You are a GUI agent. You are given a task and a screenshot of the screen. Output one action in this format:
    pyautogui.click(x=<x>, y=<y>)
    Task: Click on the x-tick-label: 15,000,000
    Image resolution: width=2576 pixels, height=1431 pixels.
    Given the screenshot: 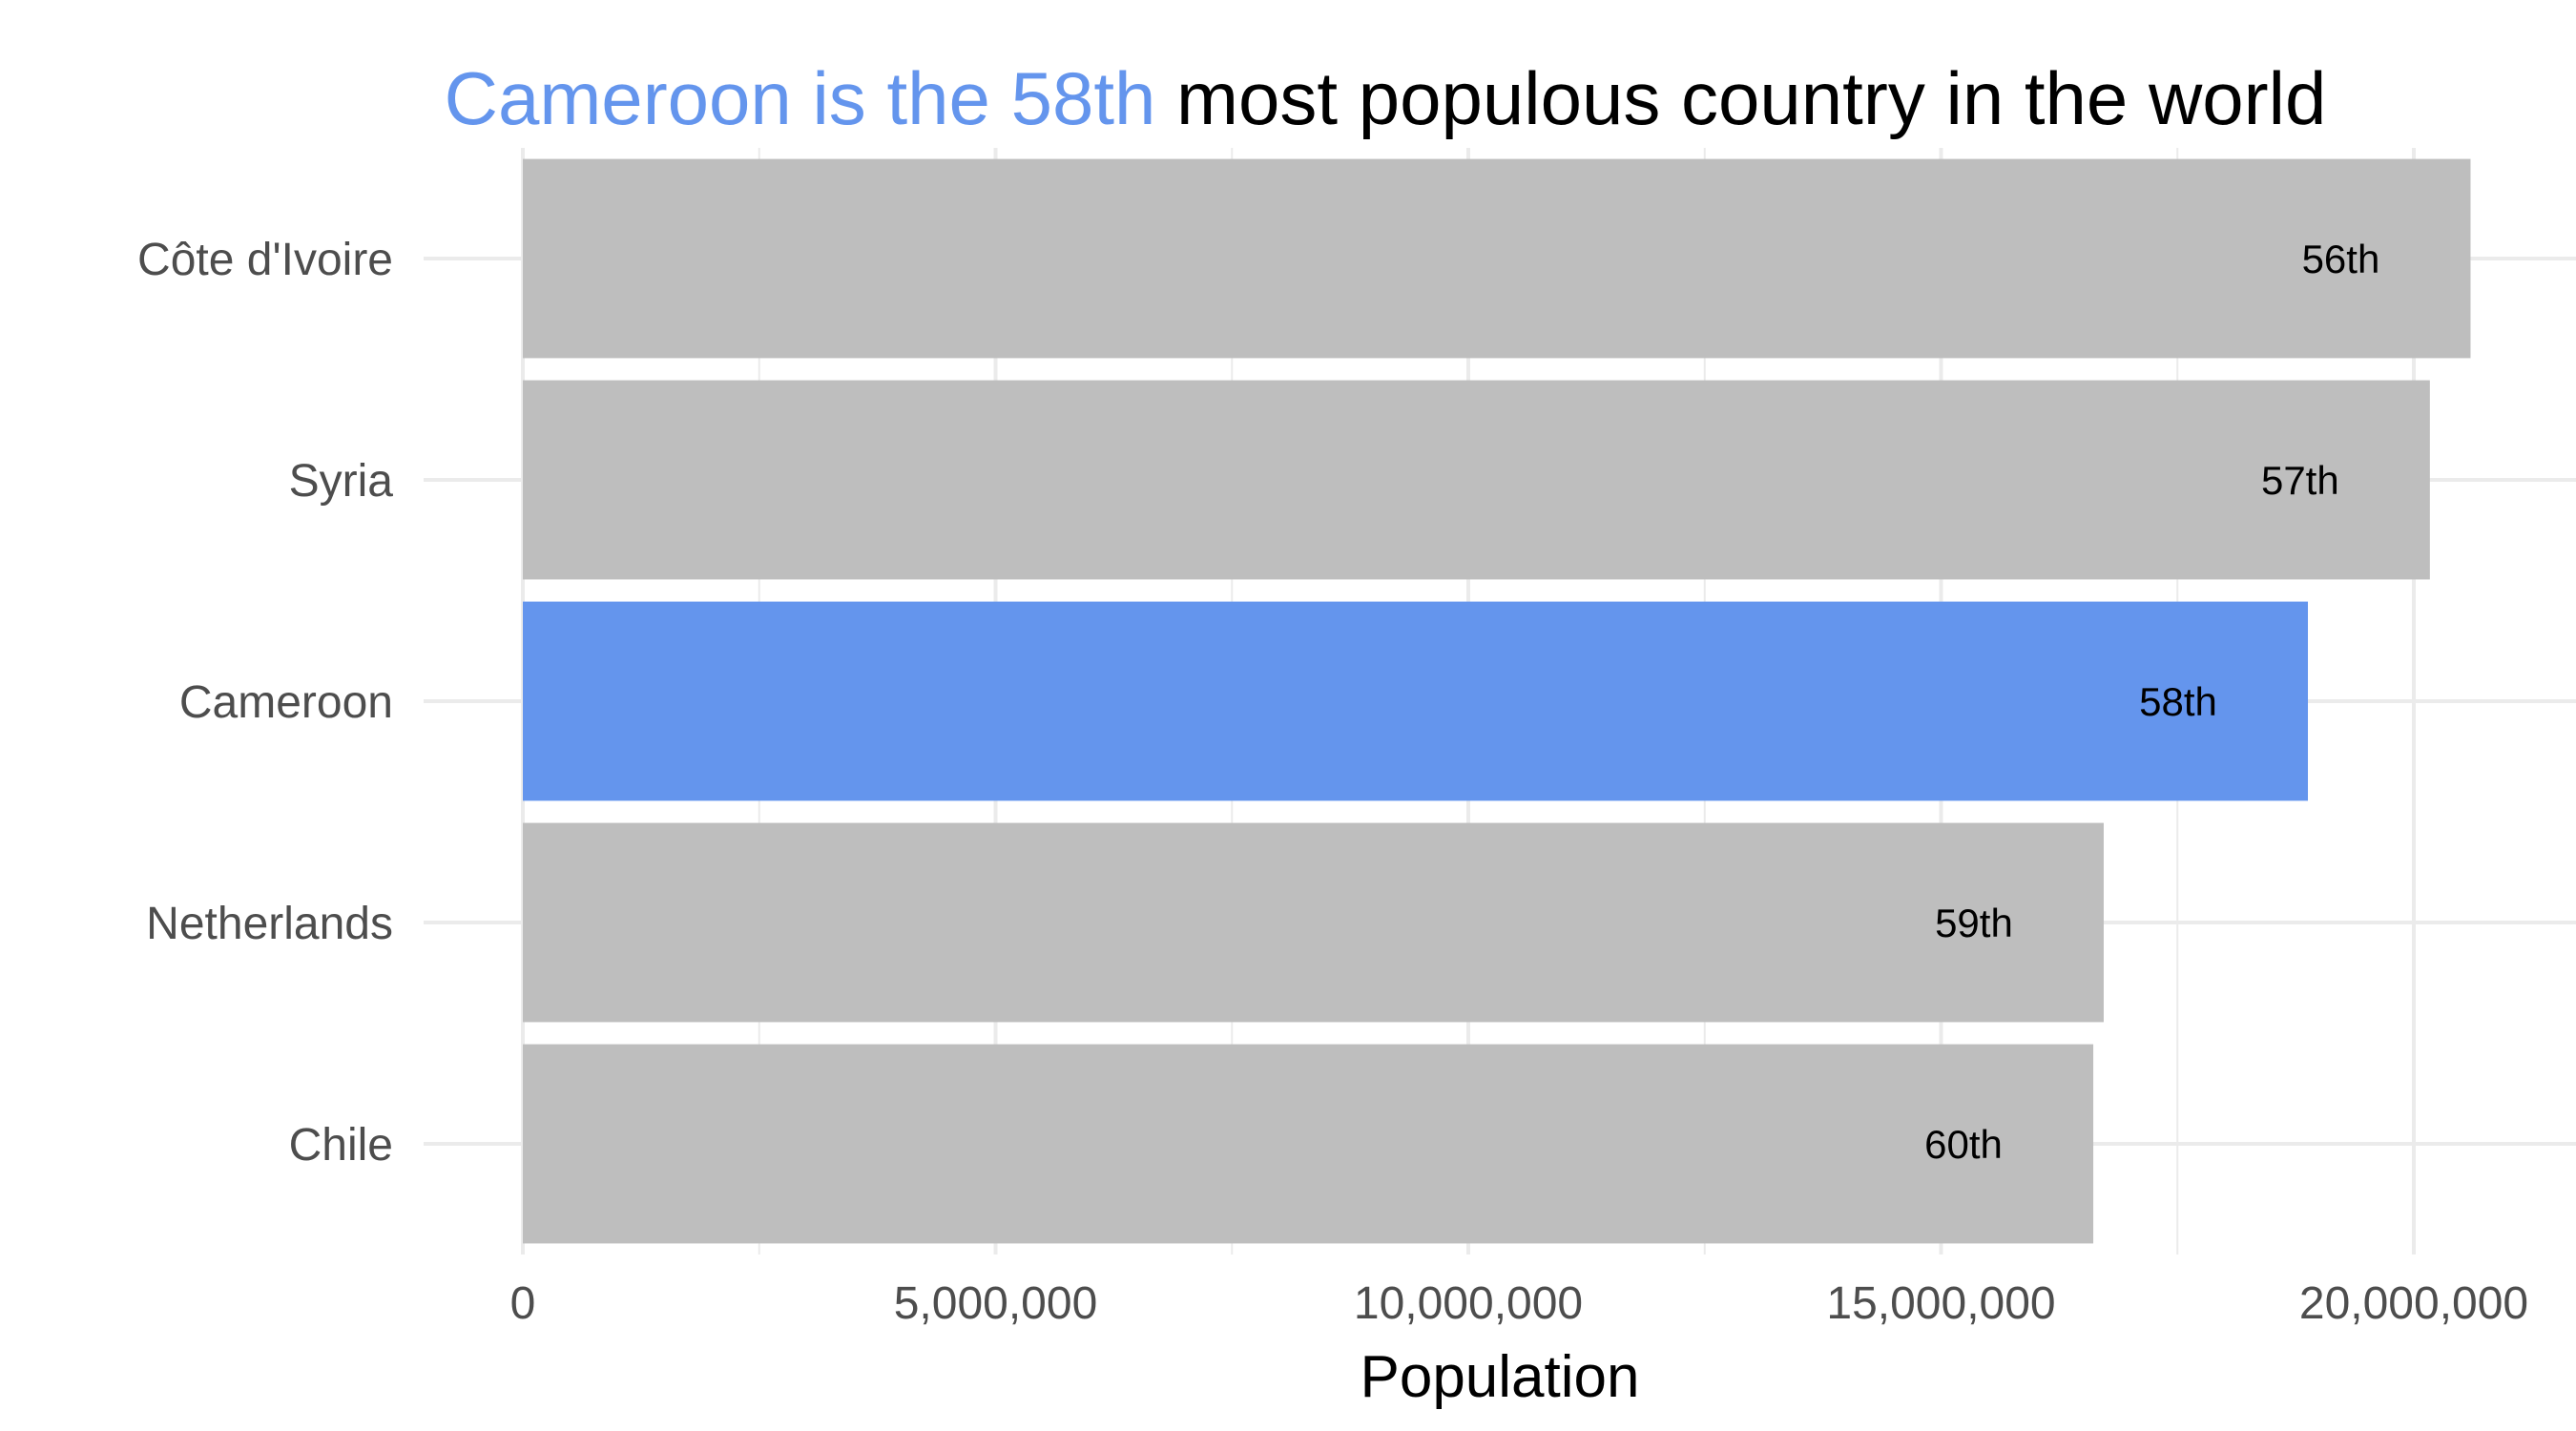 What is the action you would take?
    pyautogui.click(x=1940, y=1303)
    